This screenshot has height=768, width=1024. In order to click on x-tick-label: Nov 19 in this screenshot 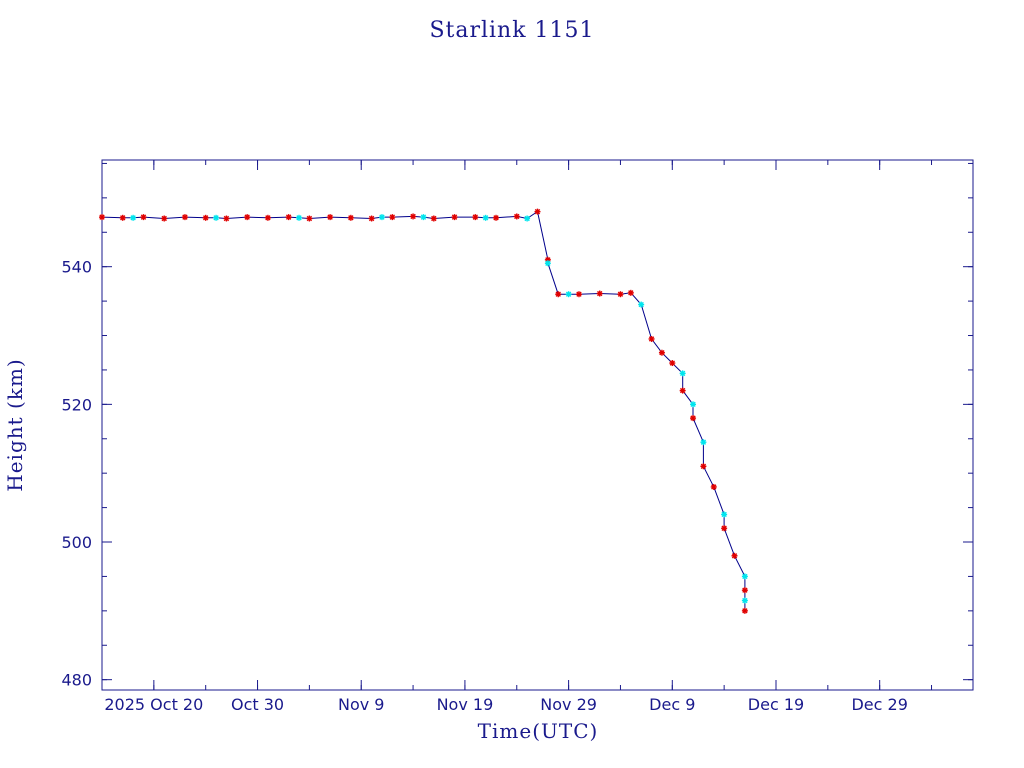, I will do `click(465, 704)`.